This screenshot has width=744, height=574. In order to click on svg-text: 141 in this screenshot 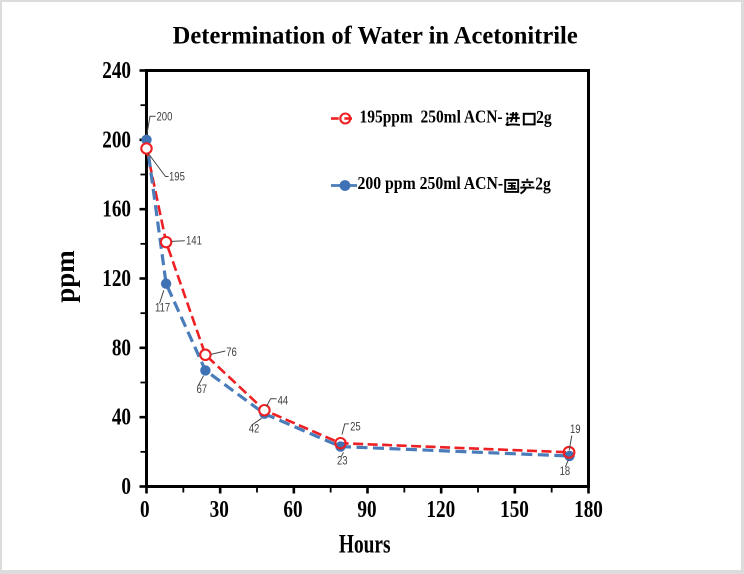, I will do `click(194, 241)`.